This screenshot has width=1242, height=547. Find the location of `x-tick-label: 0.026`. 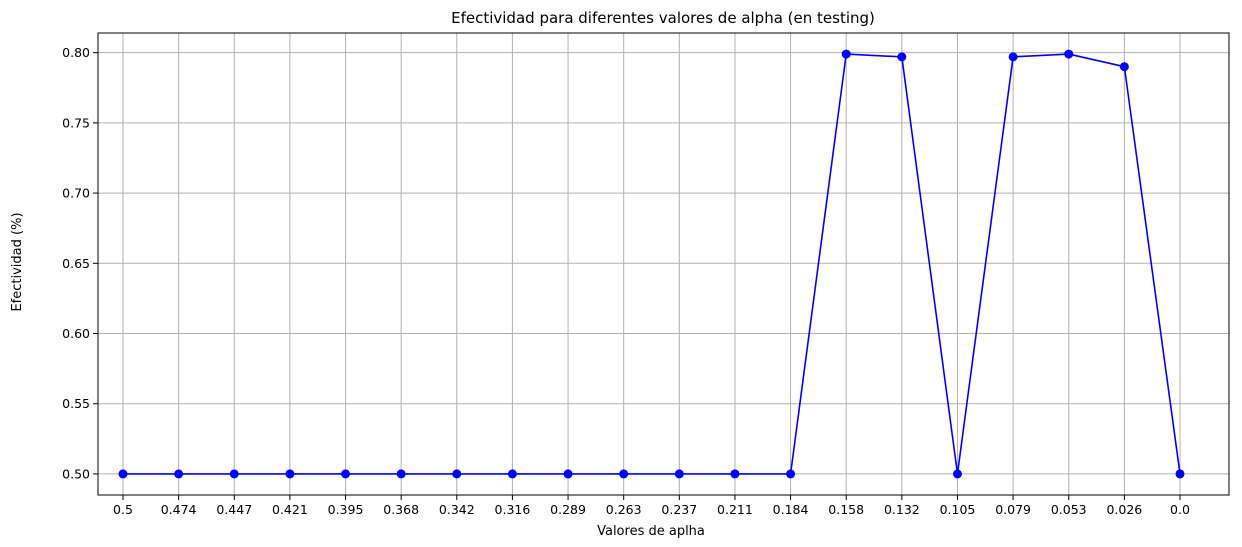

x-tick-label: 0.026 is located at coordinates (1124, 509).